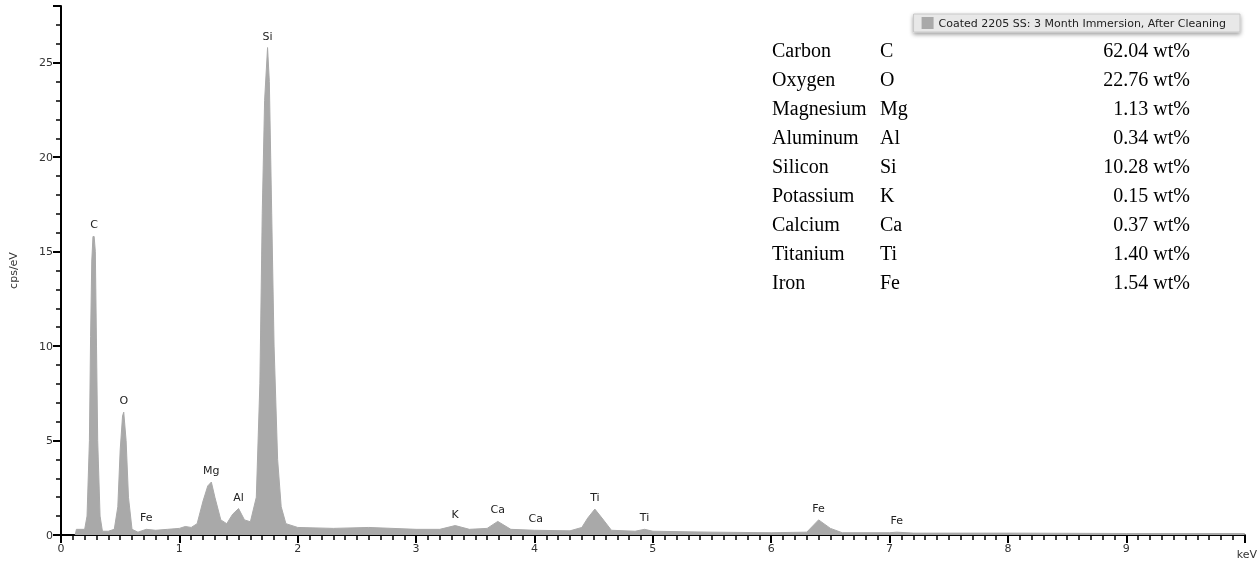 This screenshot has height=568, width=1260. I want to click on y-tick-label: 10, so click(46, 346).